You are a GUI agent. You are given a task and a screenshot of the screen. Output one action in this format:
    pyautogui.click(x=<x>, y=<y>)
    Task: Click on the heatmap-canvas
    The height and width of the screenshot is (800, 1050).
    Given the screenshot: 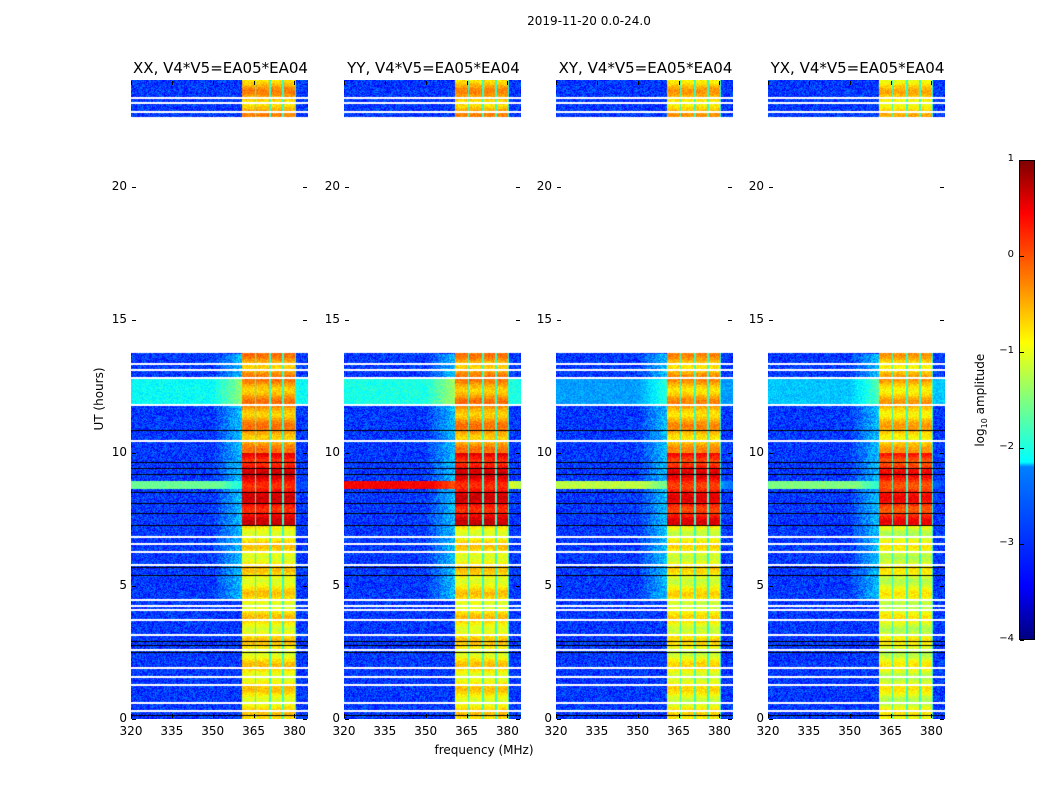 What is the action you would take?
    pyautogui.click(x=432, y=399)
    